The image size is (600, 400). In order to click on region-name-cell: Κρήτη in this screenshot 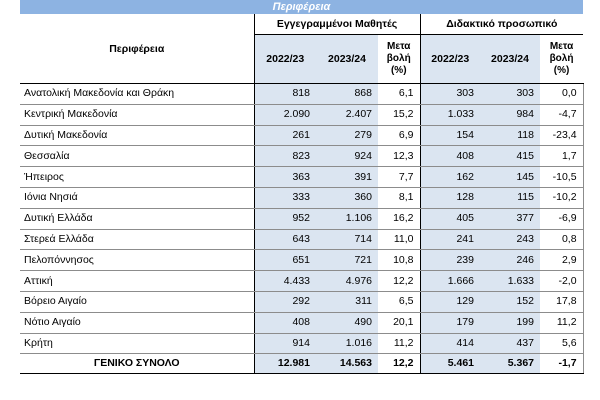, I will do `click(137, 344)`.